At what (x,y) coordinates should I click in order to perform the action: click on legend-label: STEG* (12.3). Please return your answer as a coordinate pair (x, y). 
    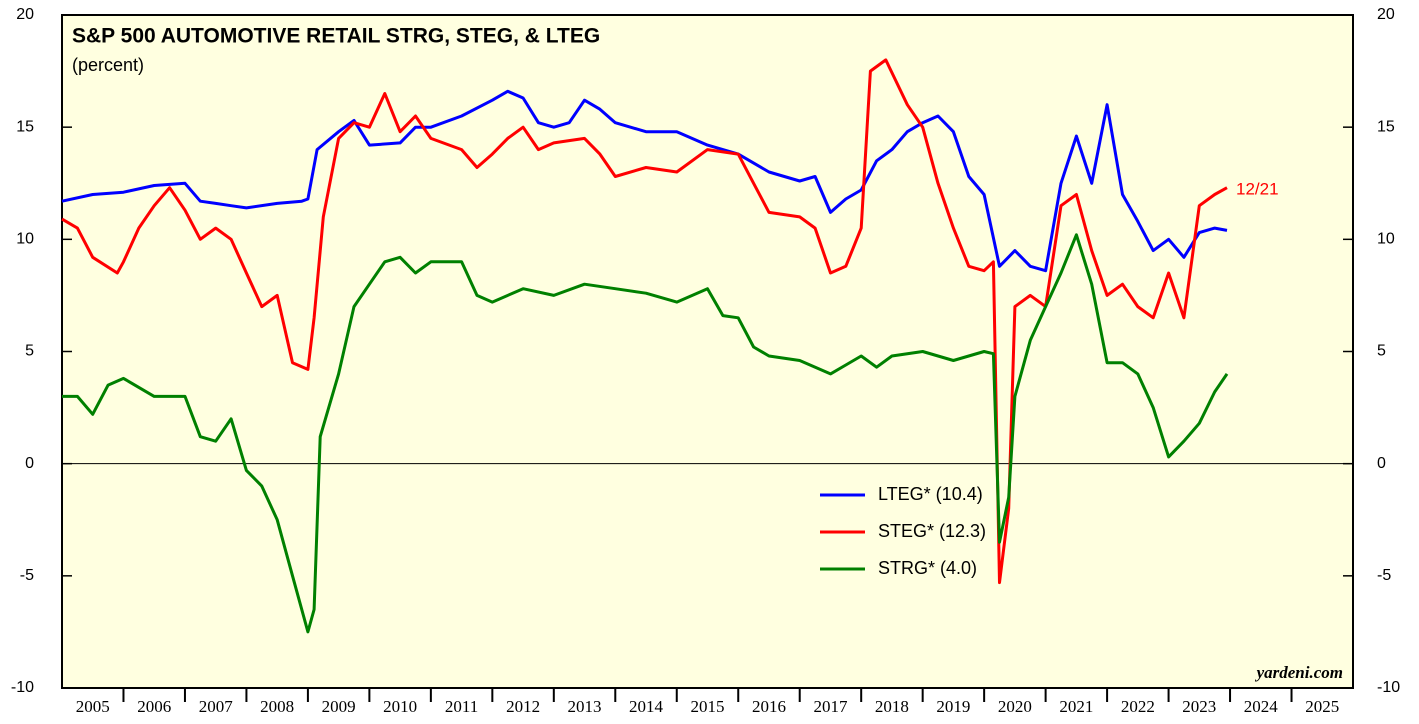
    Looking at the image, I should click on (932, 531).